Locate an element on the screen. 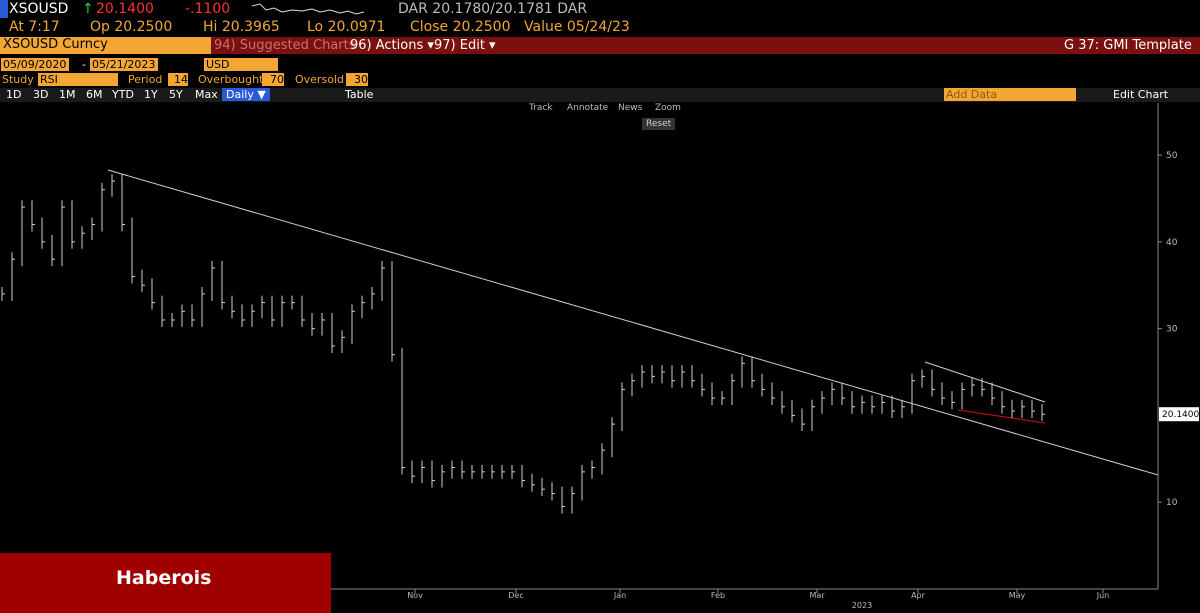 This screenshot has height=613, width=1200. currency: USD is located at coordinates (241, 64).